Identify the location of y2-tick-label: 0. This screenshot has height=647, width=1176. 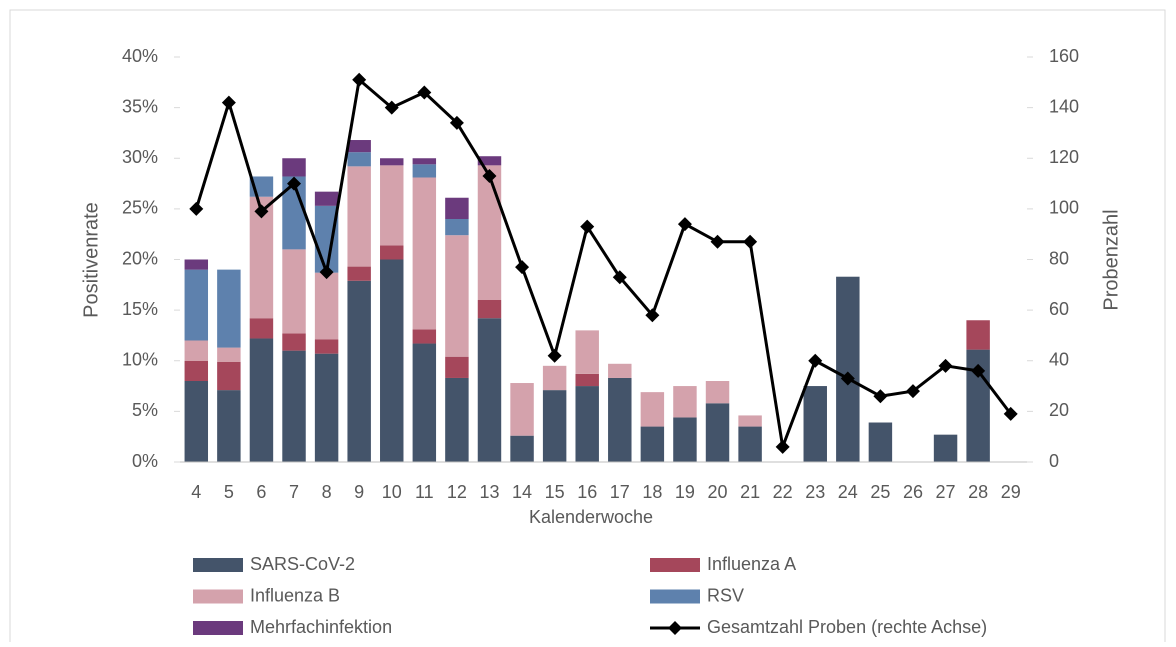
(1054, 461).